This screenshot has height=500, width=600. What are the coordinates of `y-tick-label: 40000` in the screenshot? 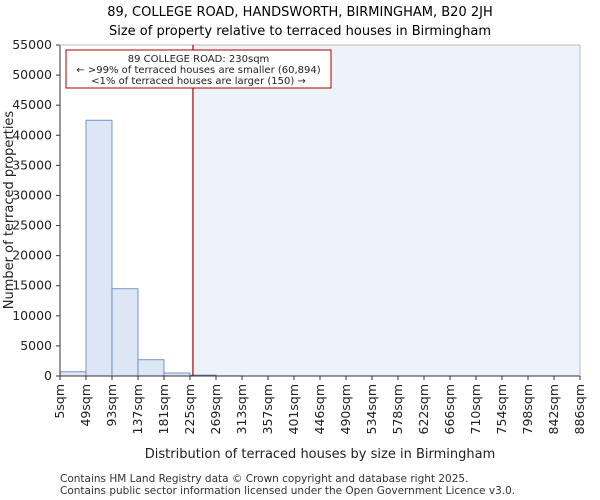 It's located at (32, 134).